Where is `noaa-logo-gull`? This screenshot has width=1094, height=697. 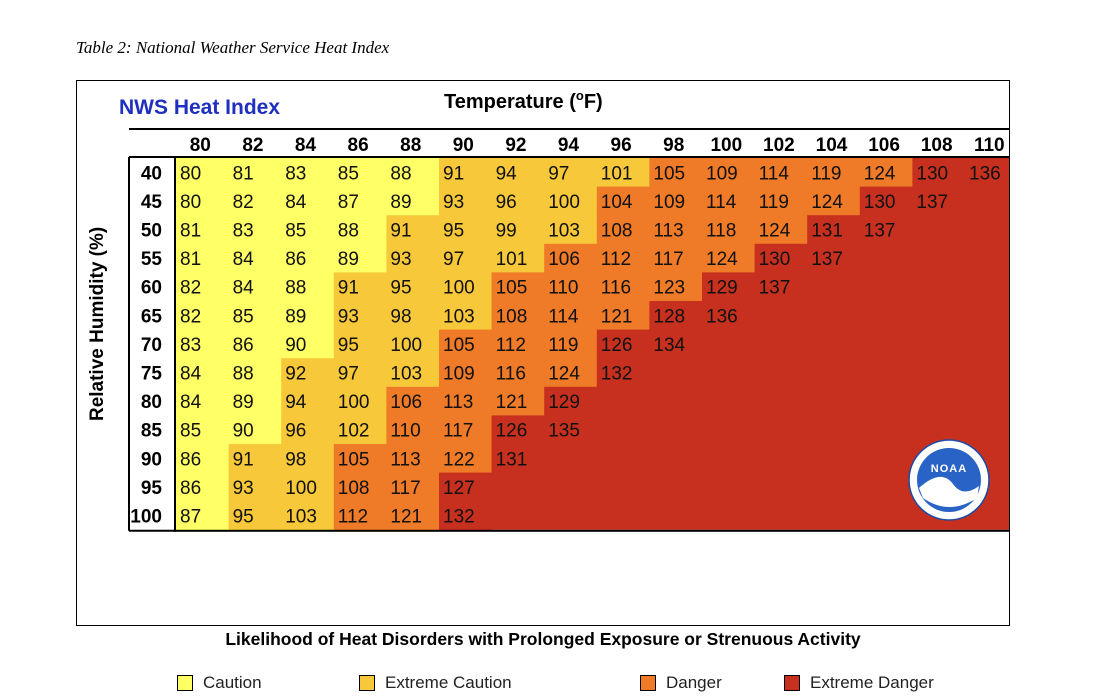
noaa-logo-gull is located at coordinates (949, 491).